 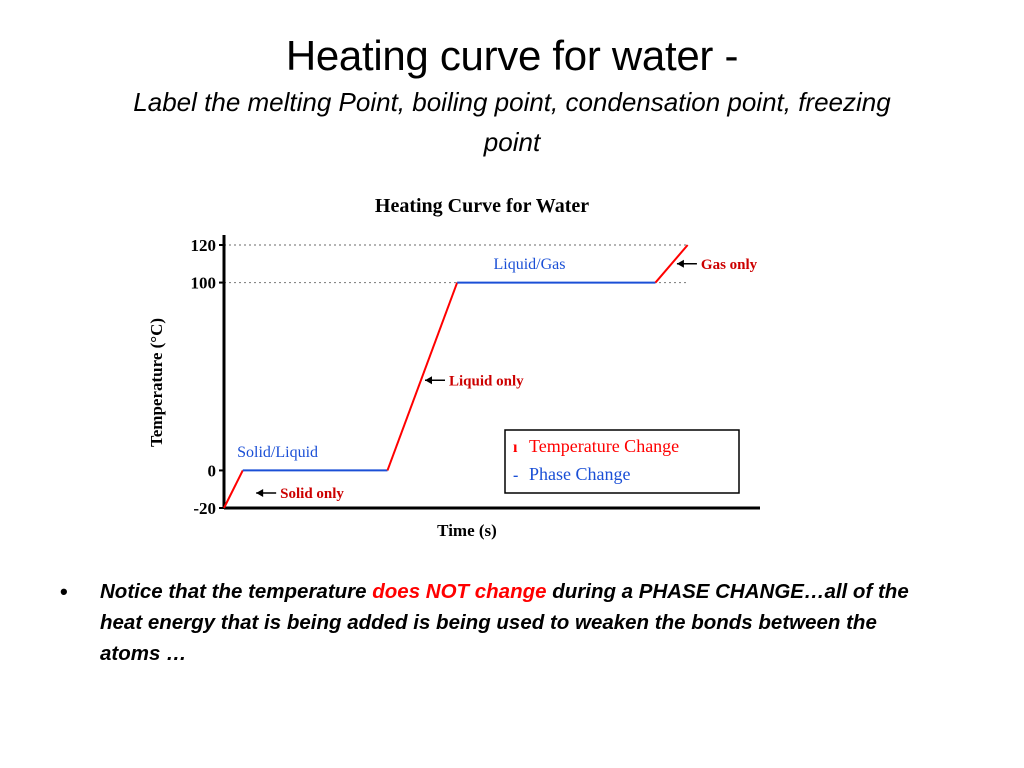 I want to click on segment-label: Liquid/Gas, so click(x=530, y=264).